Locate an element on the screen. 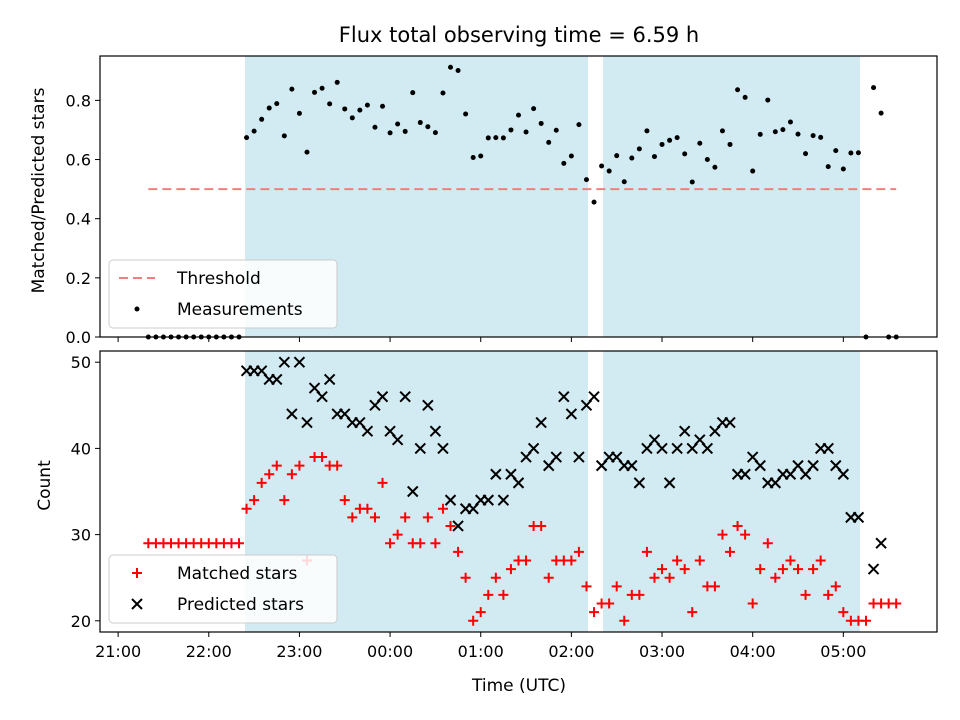 The height and width of the screenshot is (720, 960). legend-measurement-swatch is located at coordinates (137, 309).